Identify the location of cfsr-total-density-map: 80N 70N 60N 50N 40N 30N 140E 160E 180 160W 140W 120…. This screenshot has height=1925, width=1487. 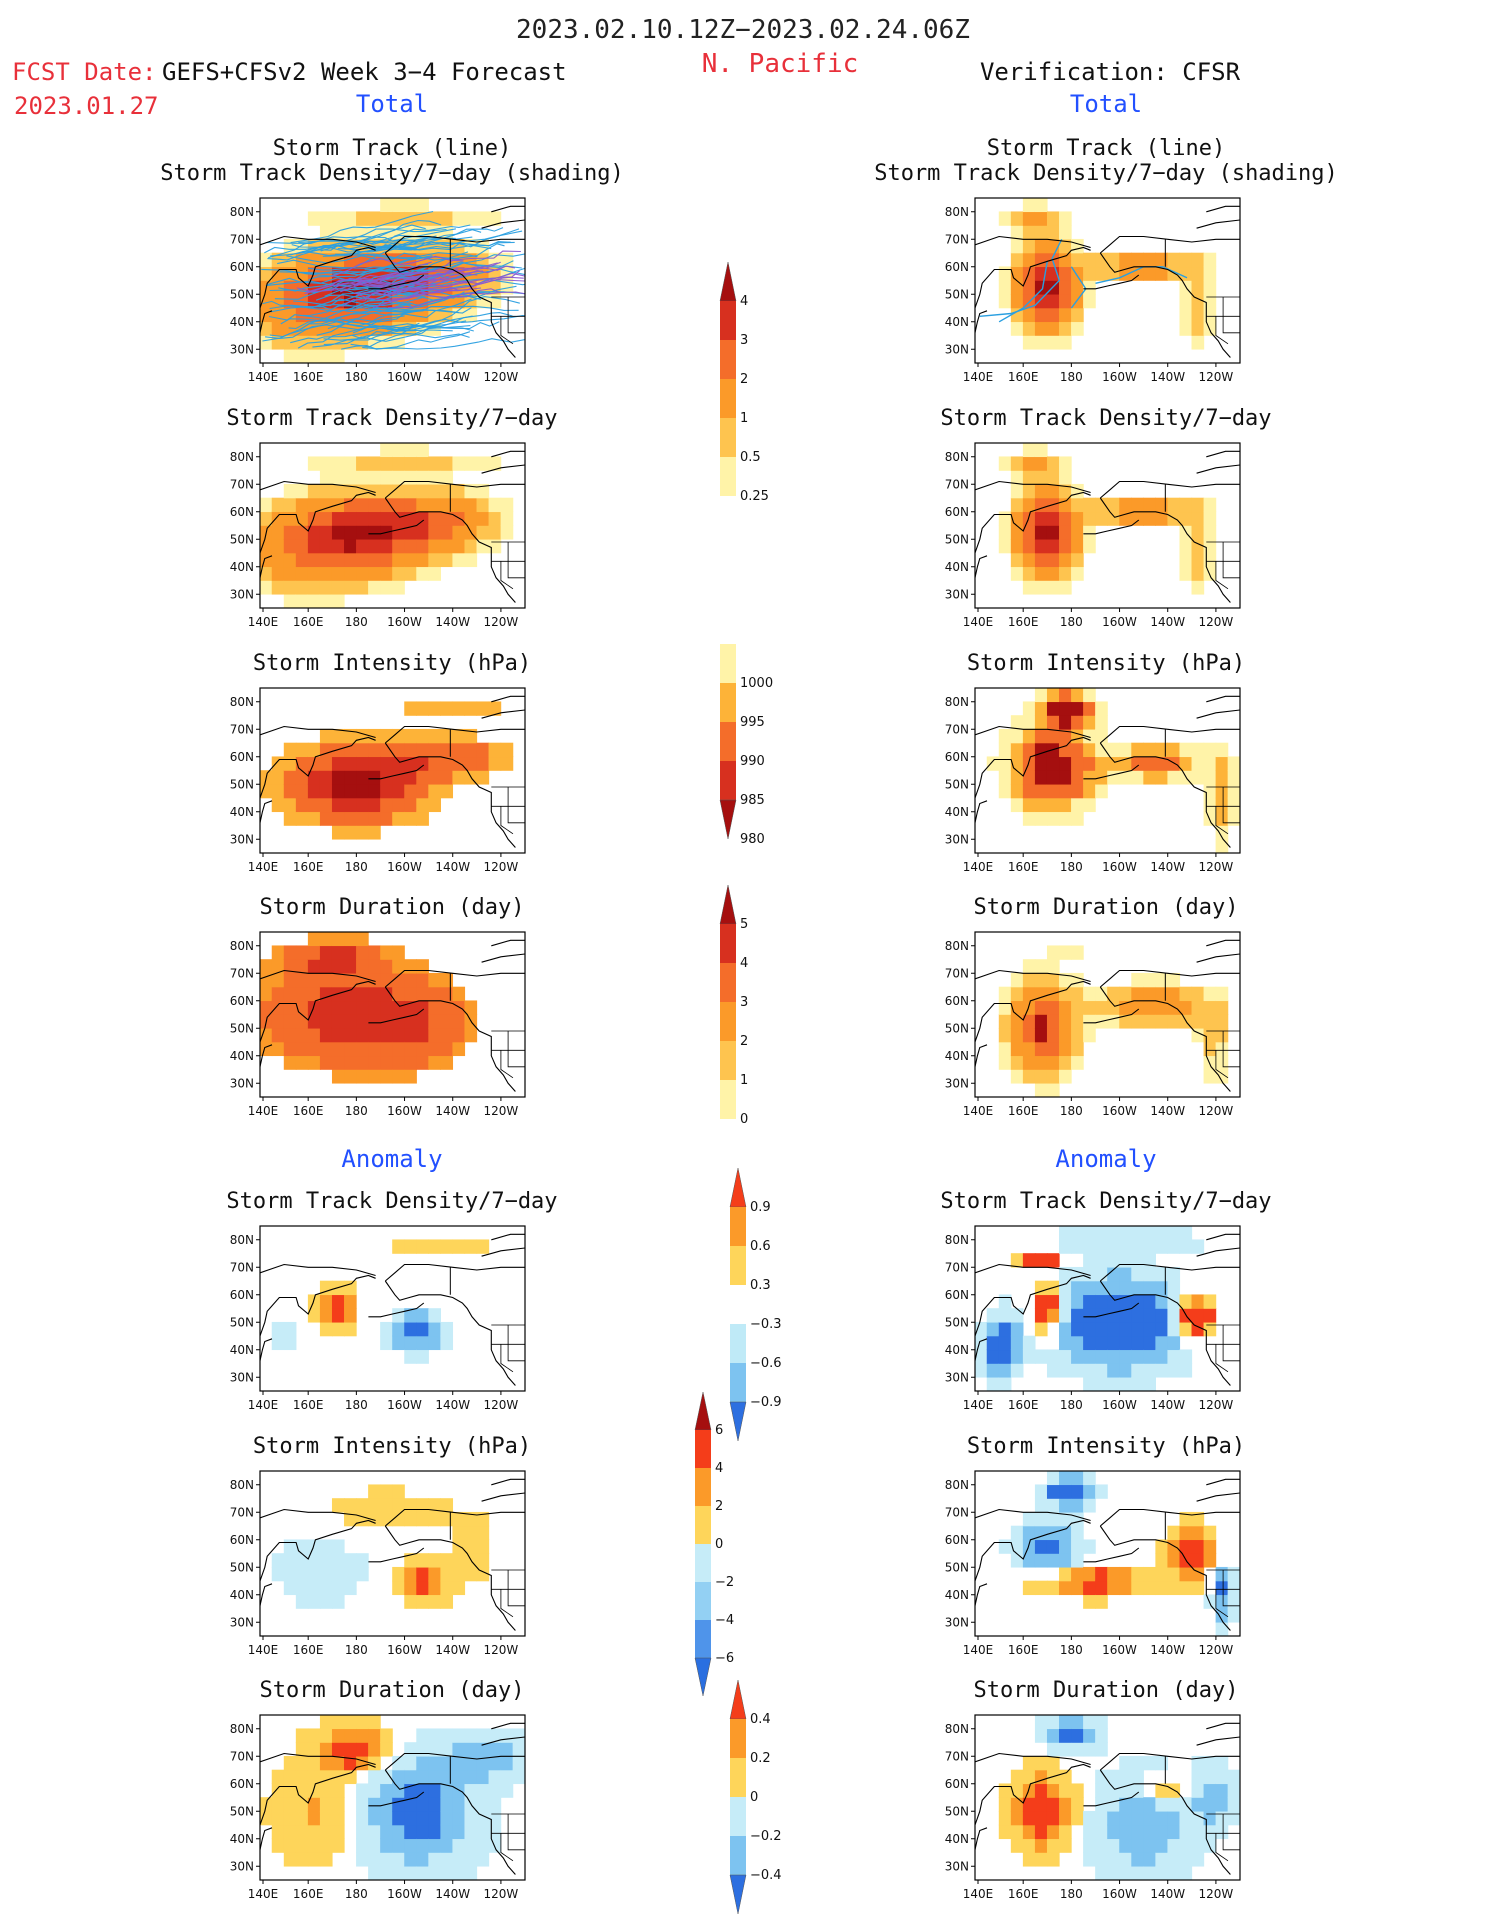
(1093, 535).